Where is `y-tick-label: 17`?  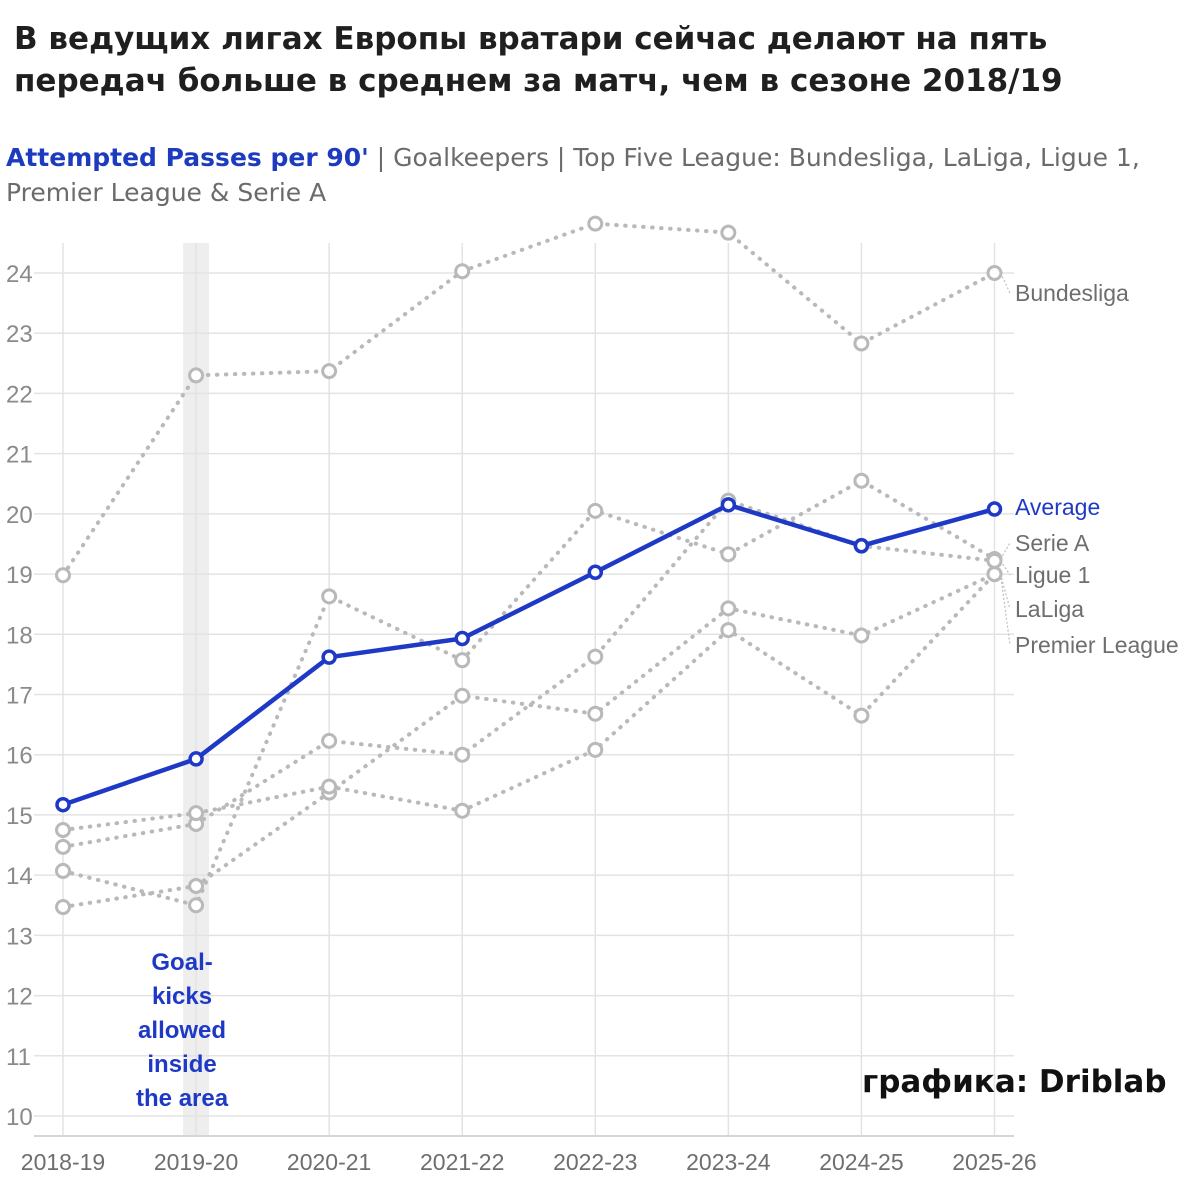 y-tick-label: 17 is located at coordinates (19, 696).